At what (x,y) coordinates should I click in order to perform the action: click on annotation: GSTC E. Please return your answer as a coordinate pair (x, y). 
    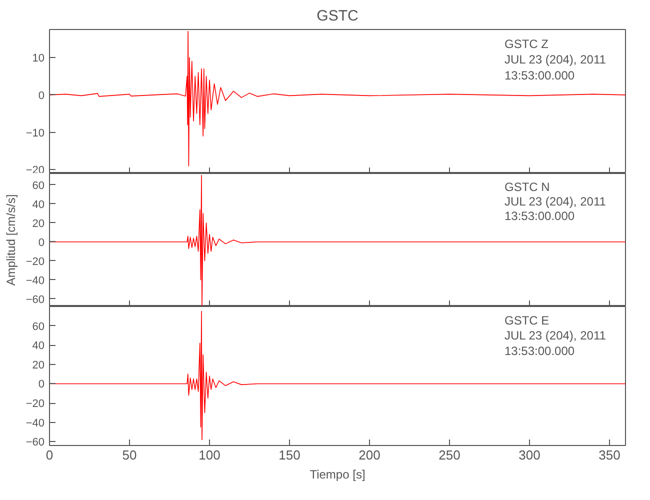
    Looking at the image, I should click on (527, 320).